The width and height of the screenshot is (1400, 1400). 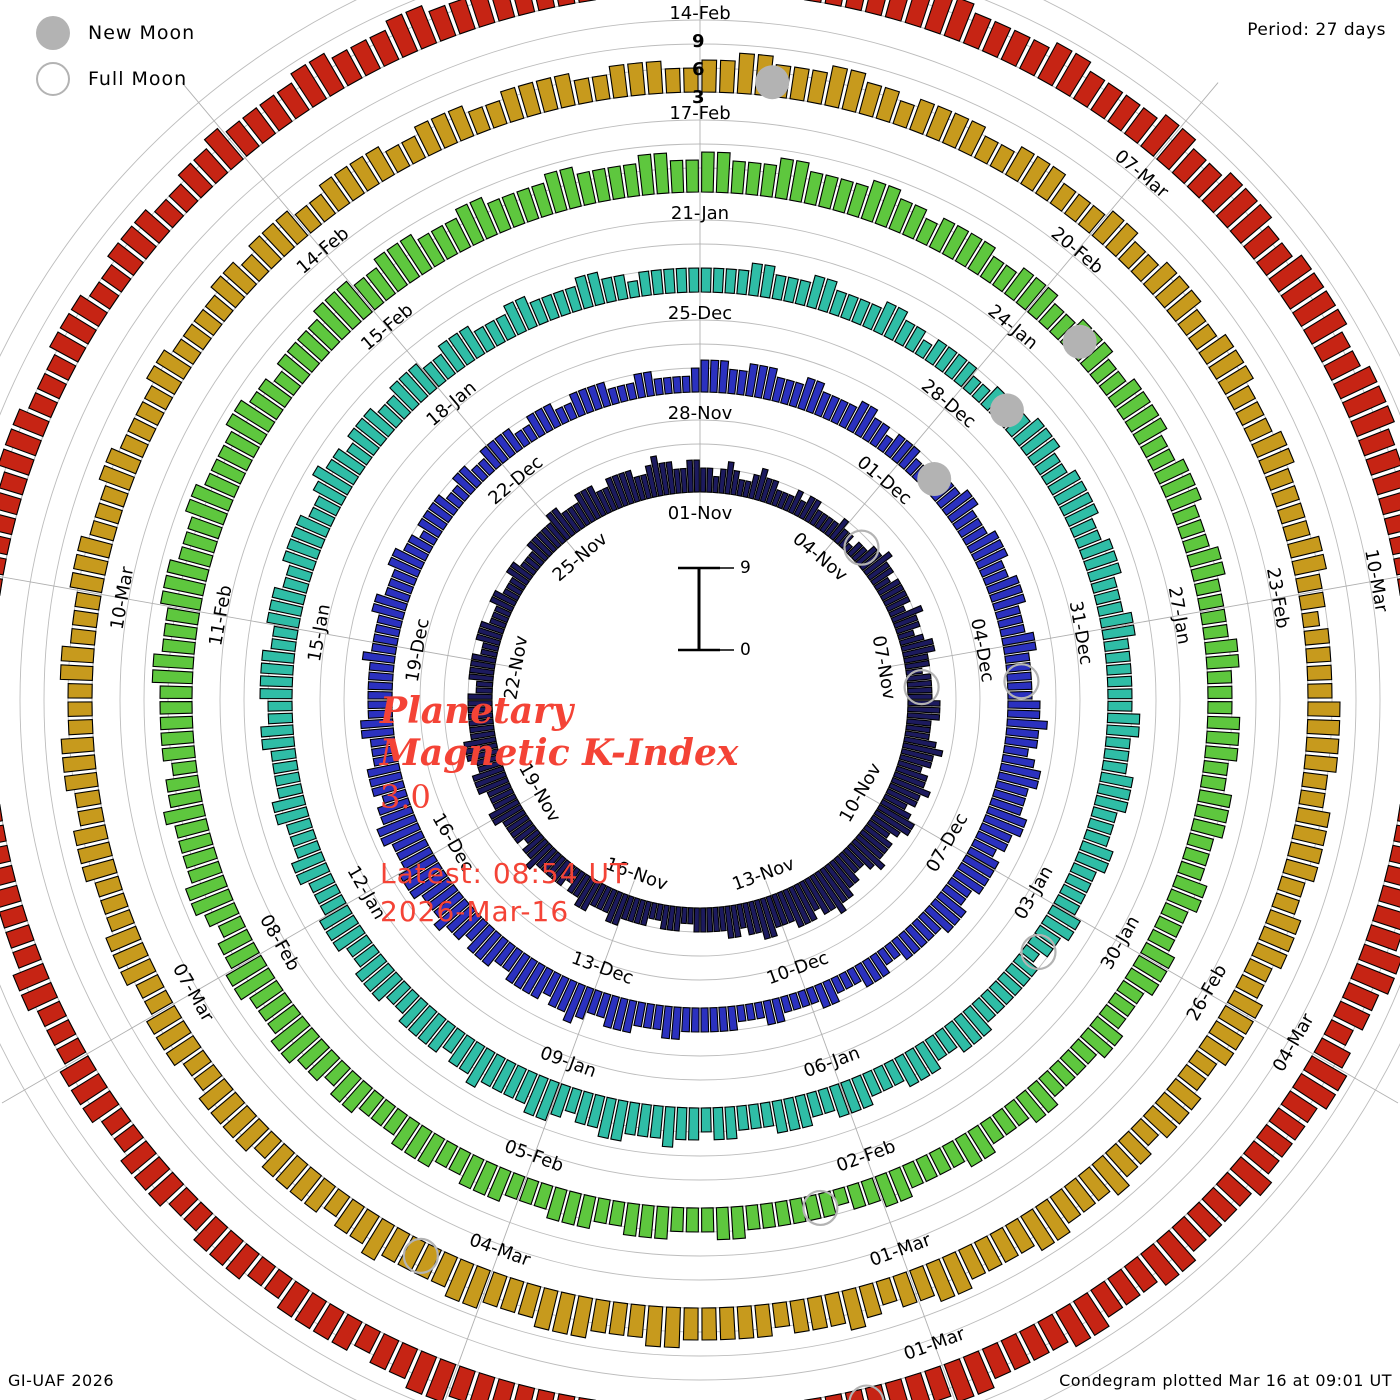 What do you see at coordinates (475, 911) in the screenshot?
I see `latest-date: 2026-Mar-16` at bounding box center [475, 911].